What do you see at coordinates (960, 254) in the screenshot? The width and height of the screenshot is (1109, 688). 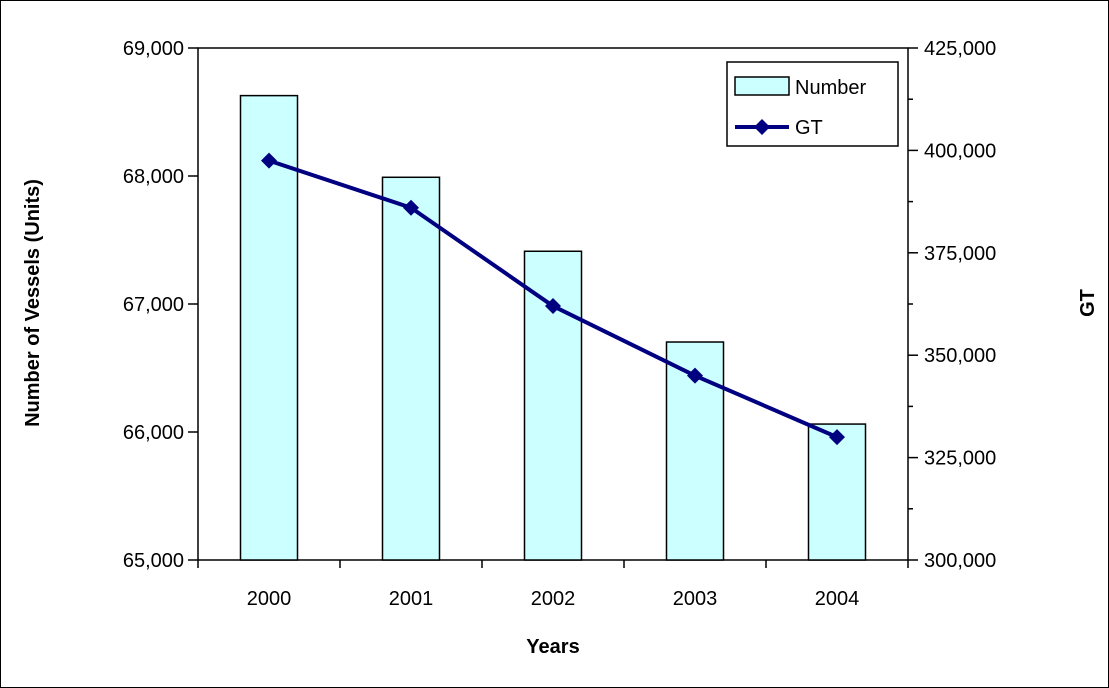 I see `y2-tick-label: 375,000` at bounding box center [960, 254].